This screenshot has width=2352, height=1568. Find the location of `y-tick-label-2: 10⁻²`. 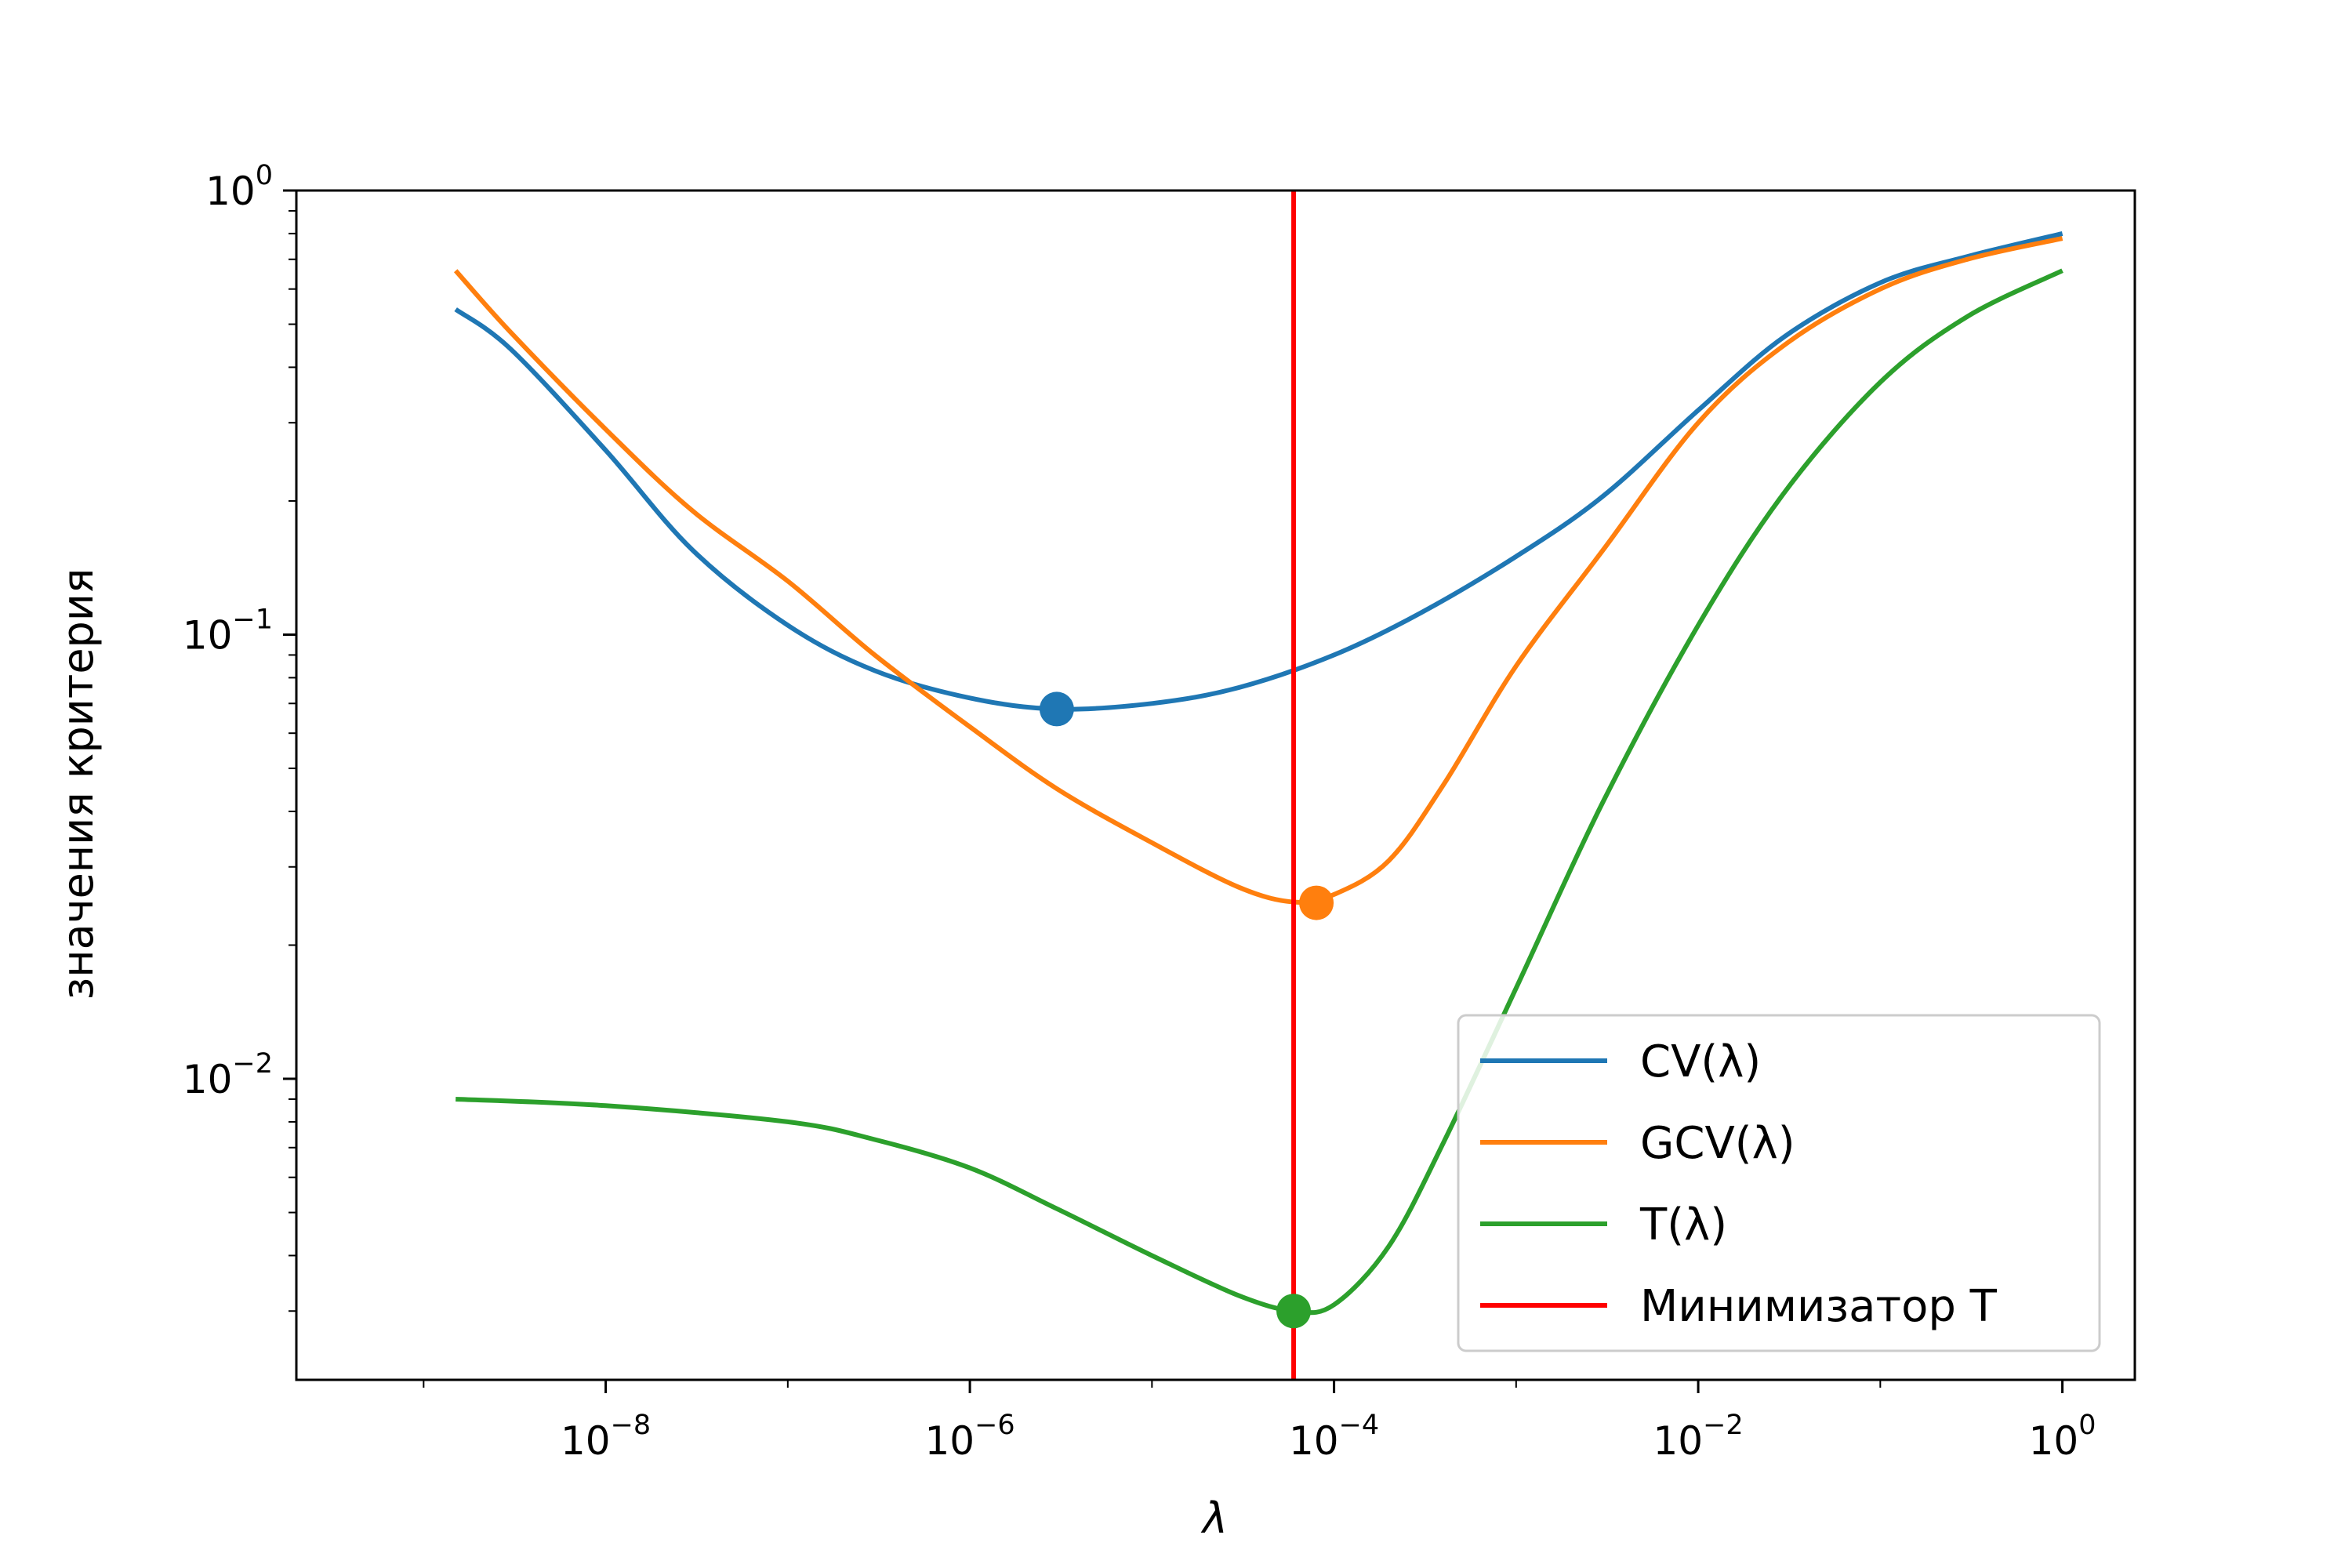

y-tick-label-2: 10⁻² is located at coordinates (228, 1075).